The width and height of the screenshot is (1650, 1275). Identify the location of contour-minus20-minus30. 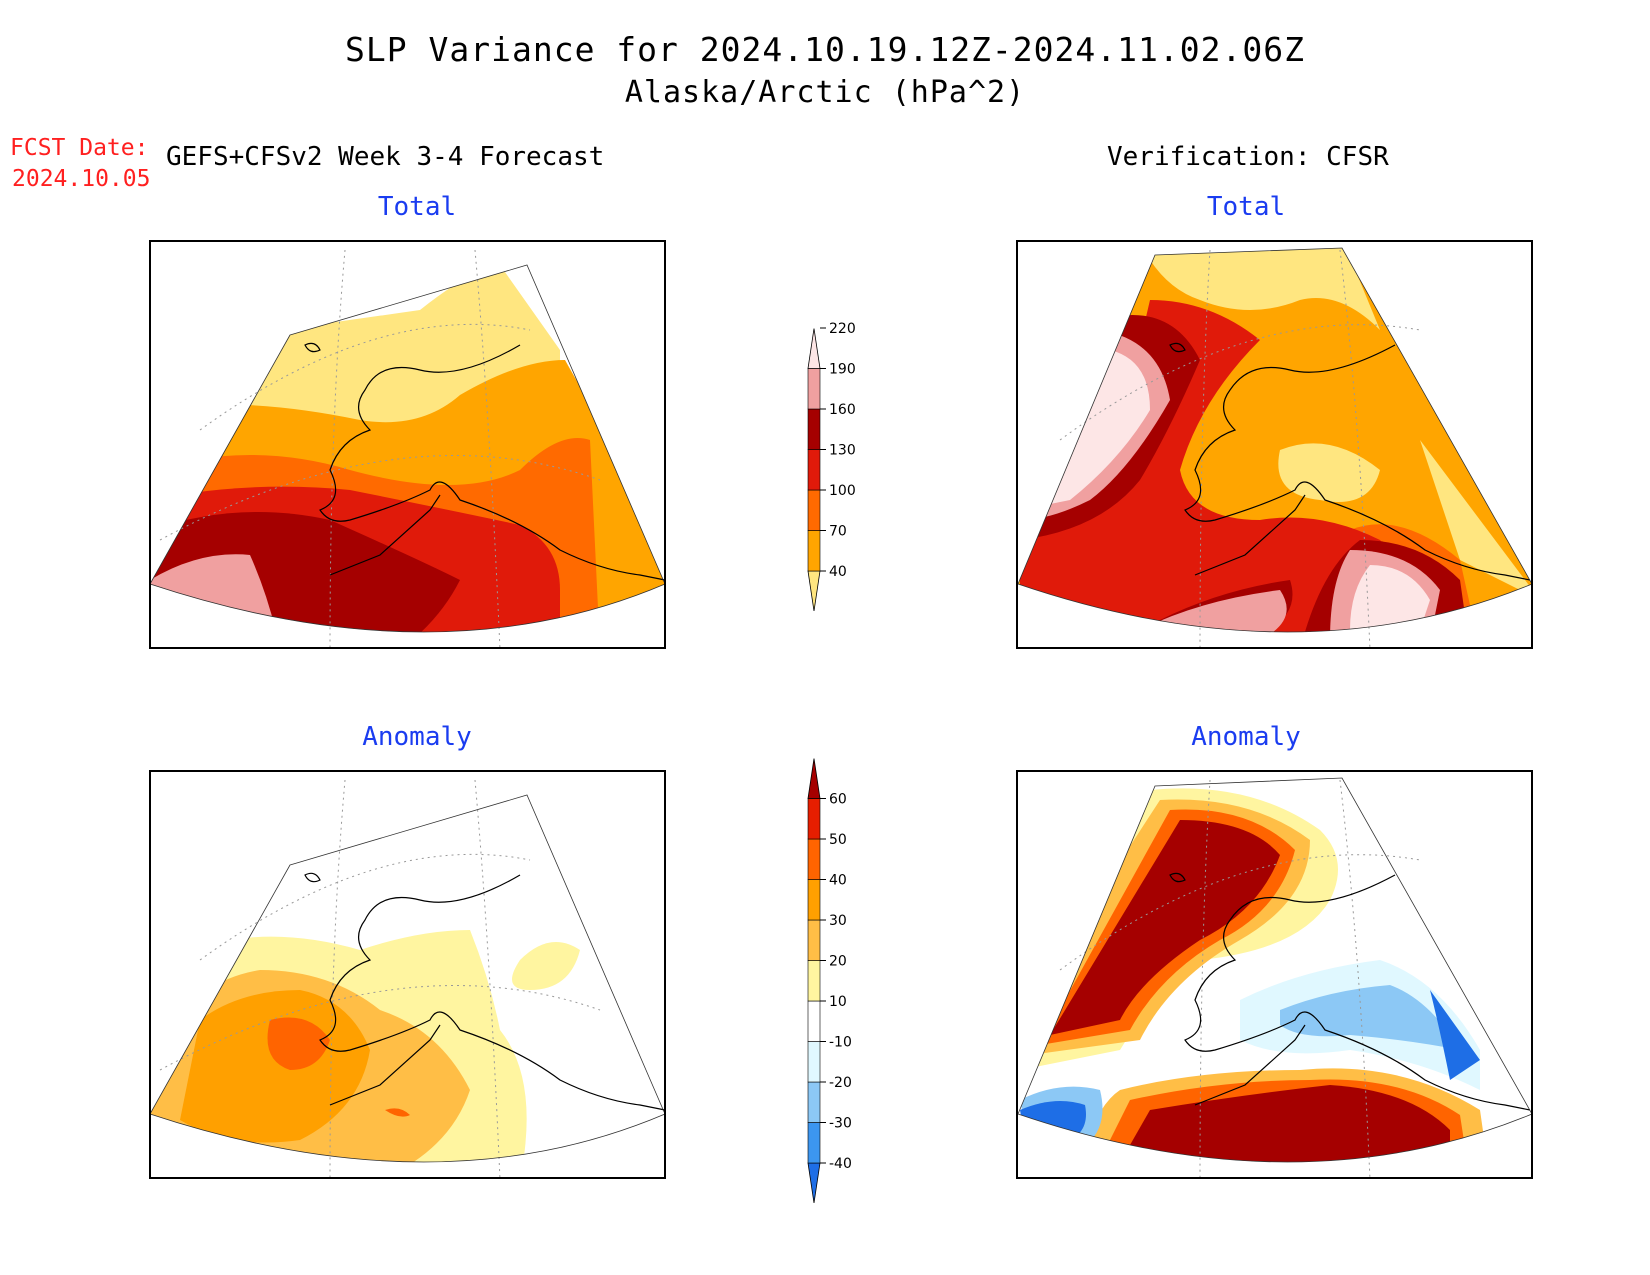
(1370, 1017).